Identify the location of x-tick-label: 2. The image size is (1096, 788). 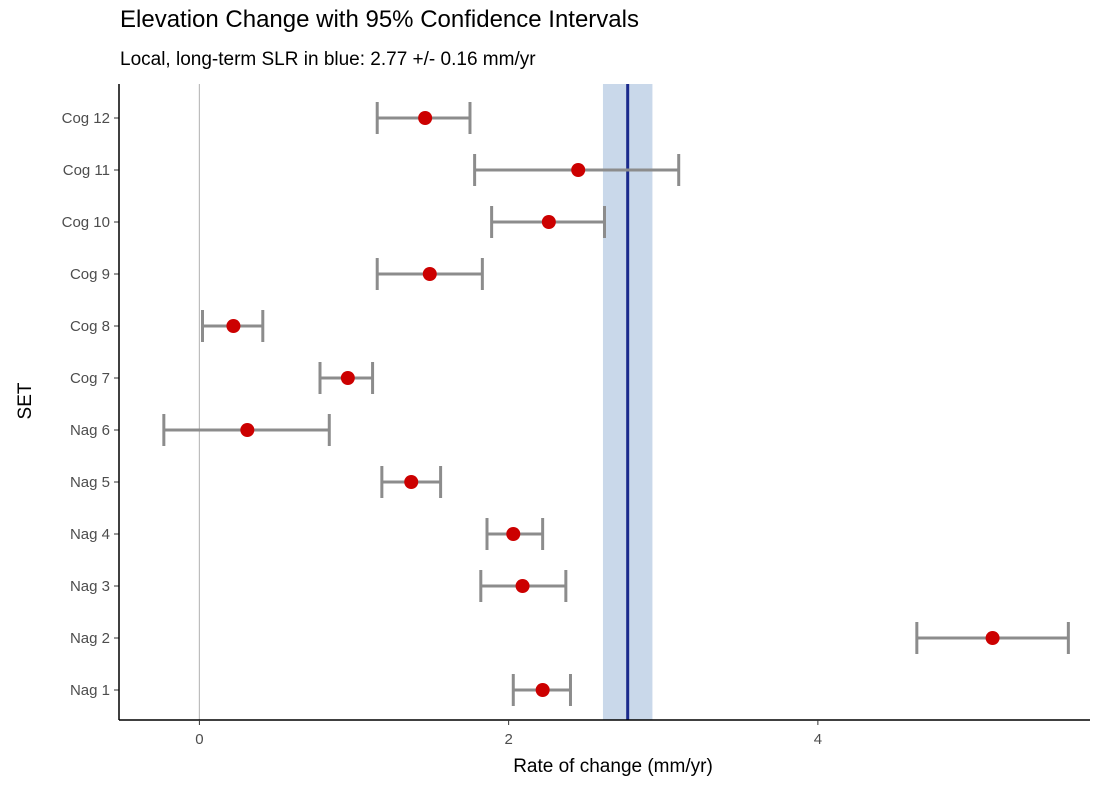
(508, 739).